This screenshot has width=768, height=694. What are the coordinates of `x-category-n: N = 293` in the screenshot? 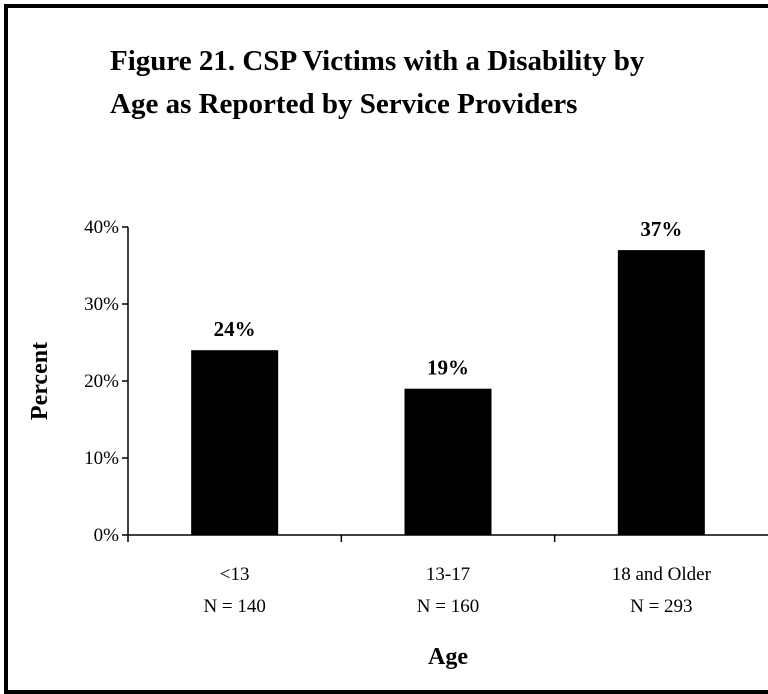 It's located at (661, 606).